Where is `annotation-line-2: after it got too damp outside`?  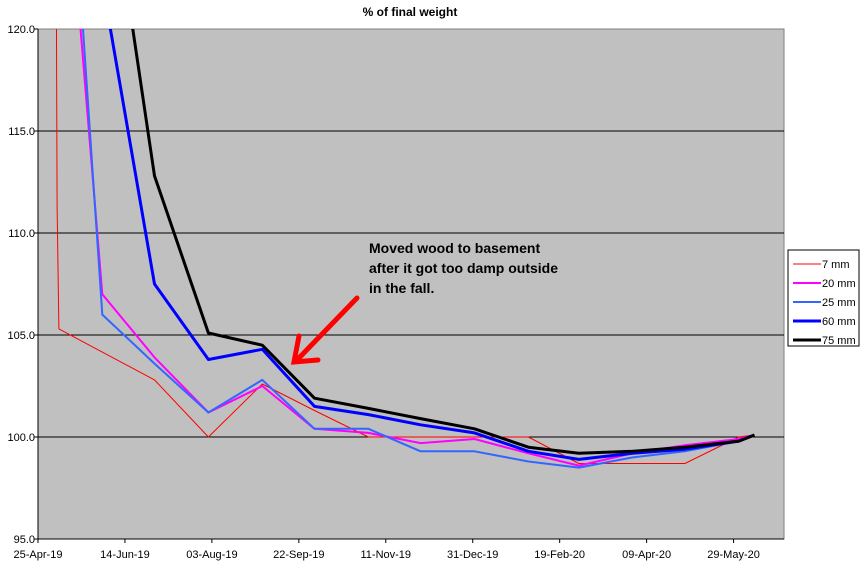
annotation-line-2: after it got too damp outside is located at coordinates (463, 268).